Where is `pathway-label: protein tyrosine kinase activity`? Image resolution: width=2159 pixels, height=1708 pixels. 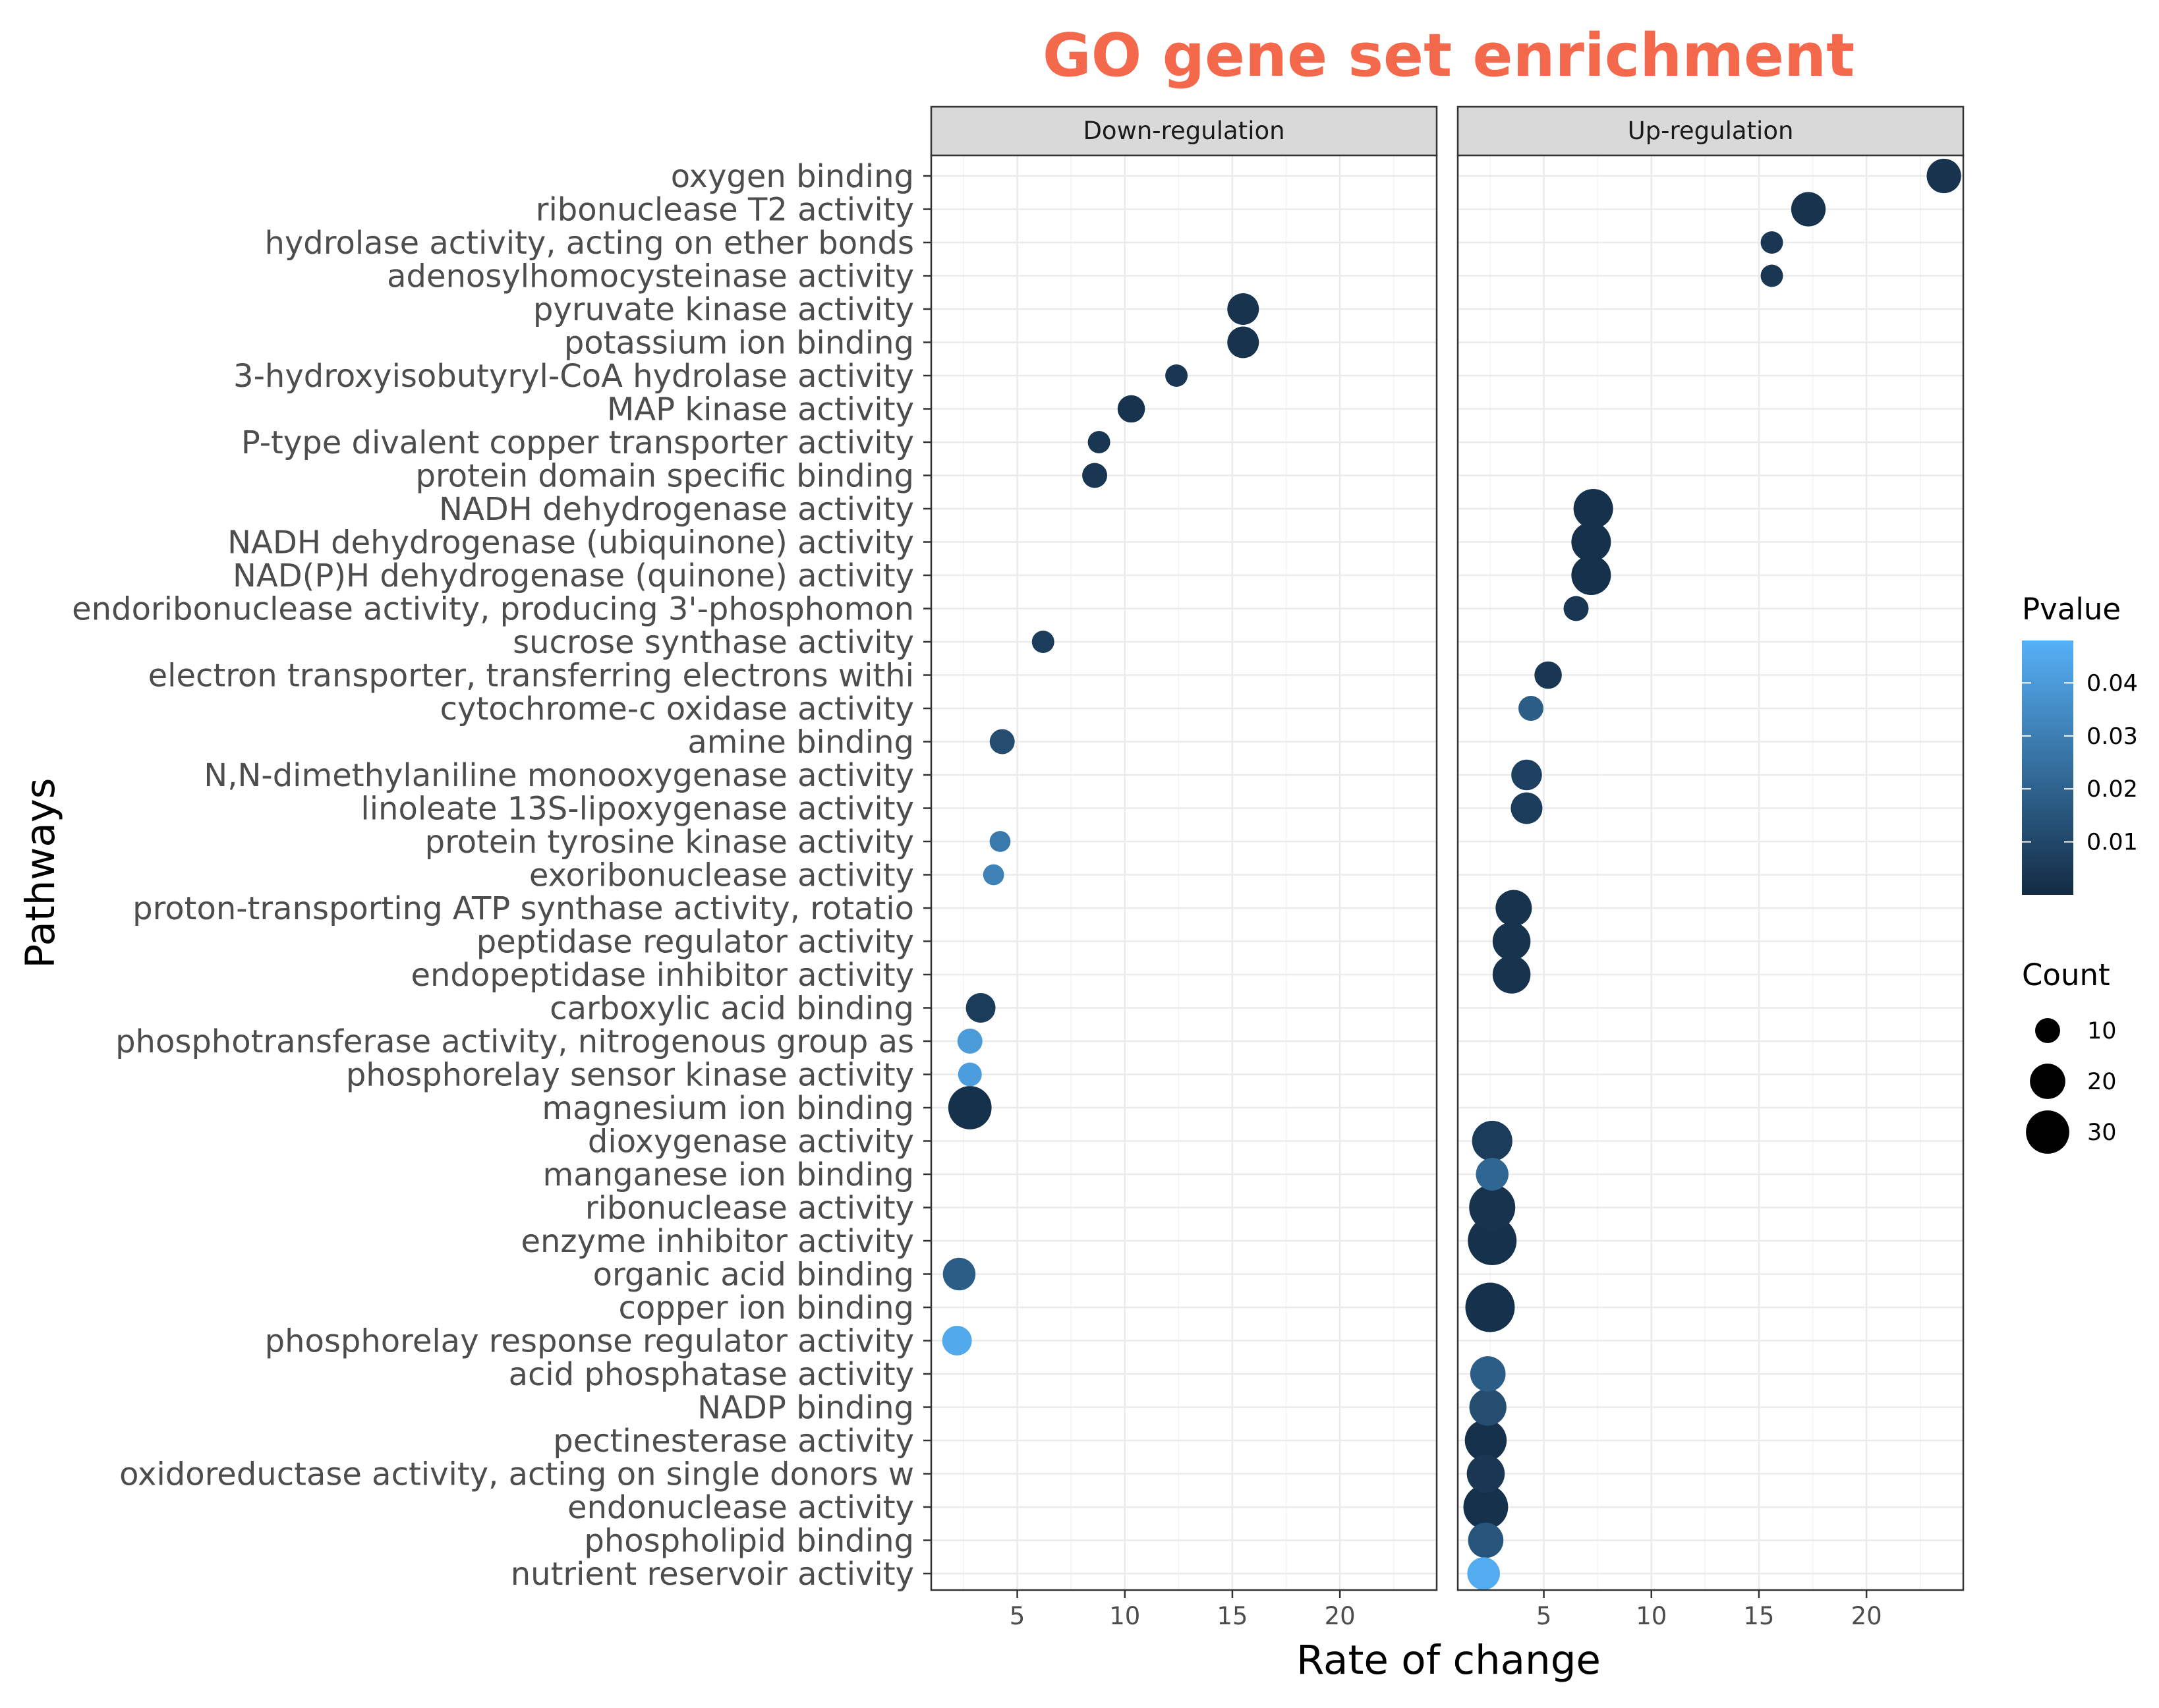
pathway-label: protein tyrosine kinase activity is located at coordinates (669, 843).